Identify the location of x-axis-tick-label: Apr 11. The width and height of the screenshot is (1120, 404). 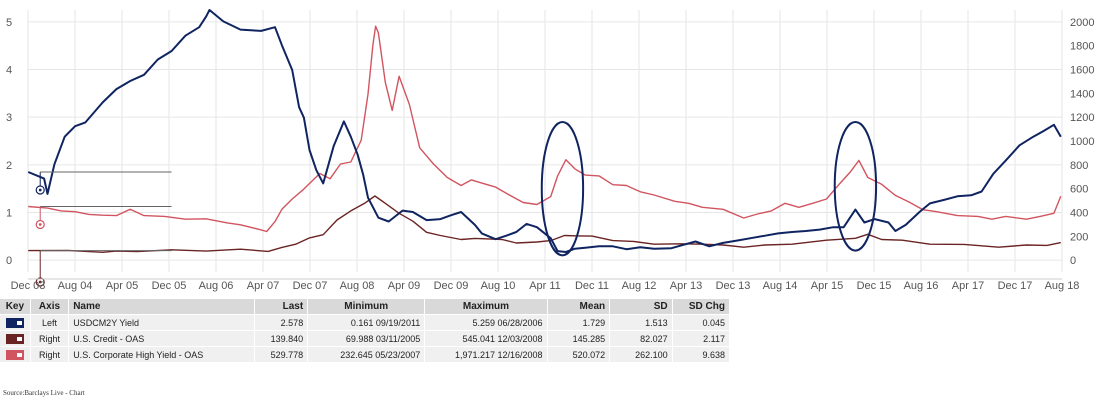
(545, 286).